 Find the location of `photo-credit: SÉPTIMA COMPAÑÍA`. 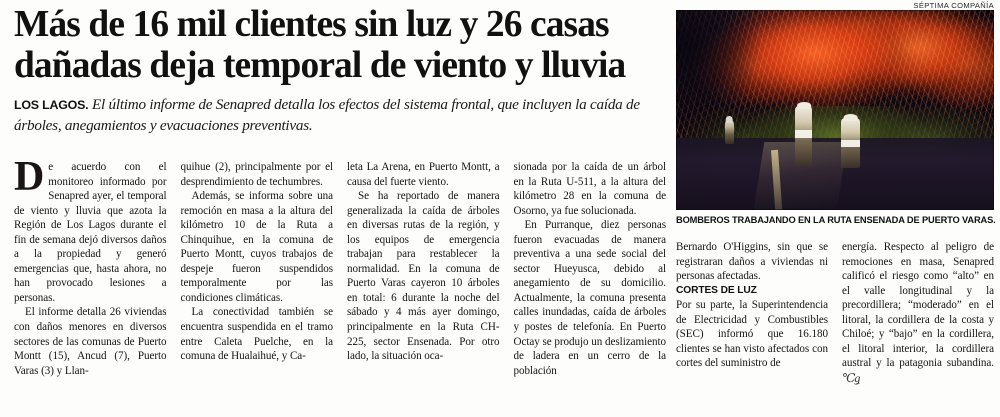

photo-credit: SÉPTIMA COMPAÑÍA is located at coordinates (953, 5).